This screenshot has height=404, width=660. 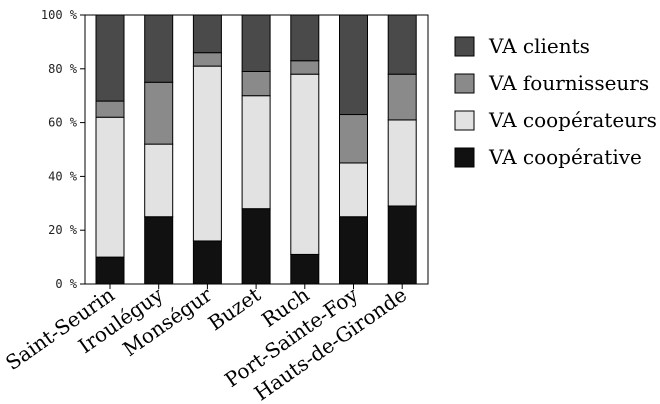 I want to click on bar-segment-va-fournisseurs-irouleguy, so click(x=159, y=113).